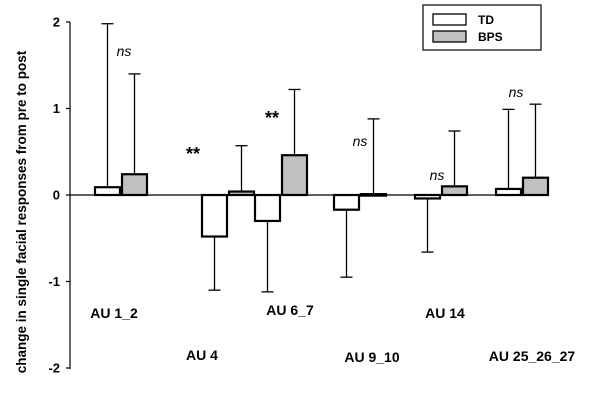 The width and height of the screenshot is (609, 414). Describe the element at coordinates (532, 356) in the screenshot. I see `category-label: AU 25_26_27` at that location.